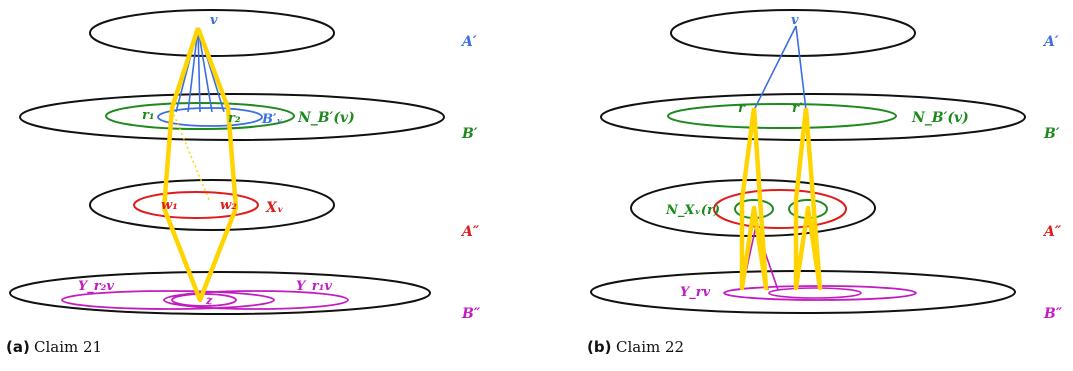 The image size is (1073, 371). What do you see at coordinates (782, 116) in the screenshot?
I see `ellipse-neighborhood-b-b` at bounding box center [782, 116].